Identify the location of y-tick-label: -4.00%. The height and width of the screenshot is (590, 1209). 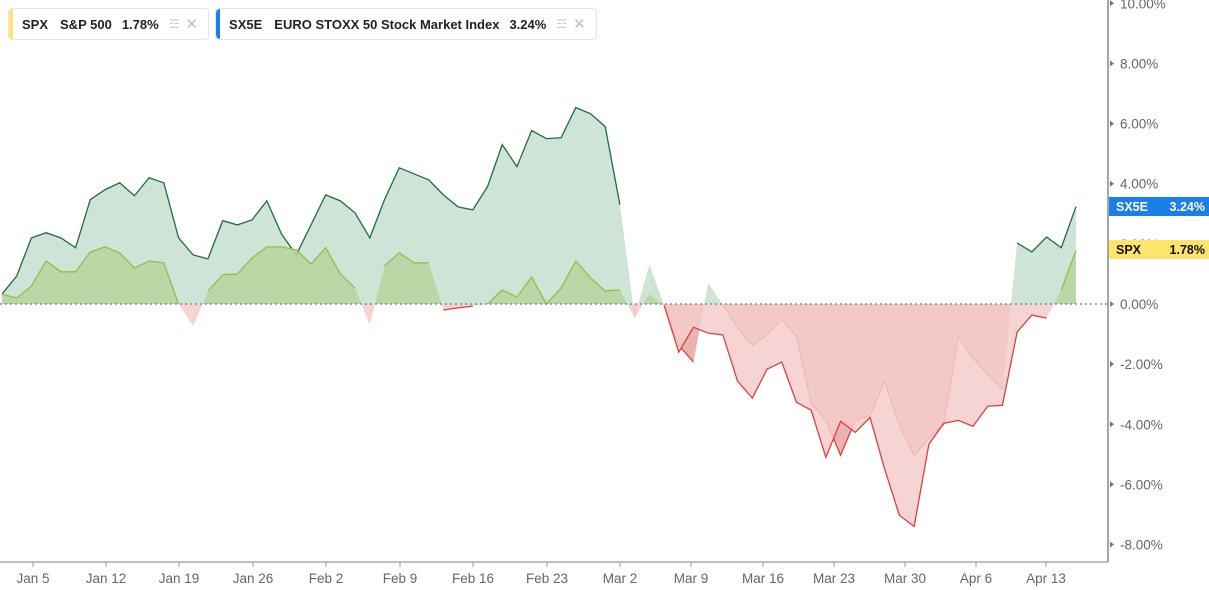
(1141, 424).